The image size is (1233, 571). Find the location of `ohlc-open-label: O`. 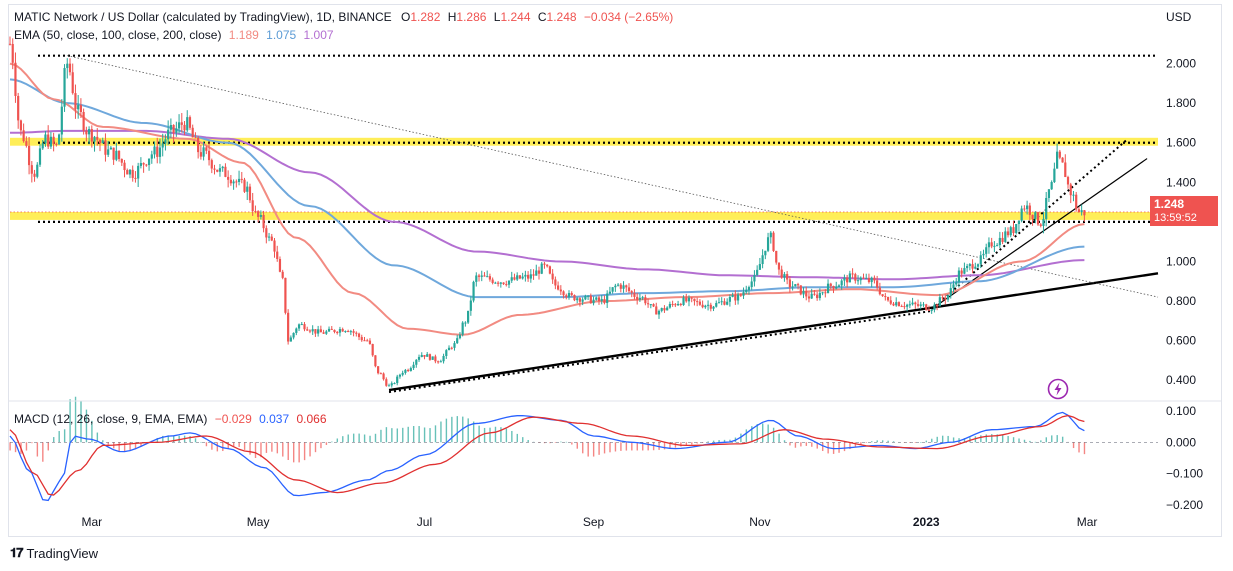

ohlc-open-label: O is located at coordinates (406, 17).